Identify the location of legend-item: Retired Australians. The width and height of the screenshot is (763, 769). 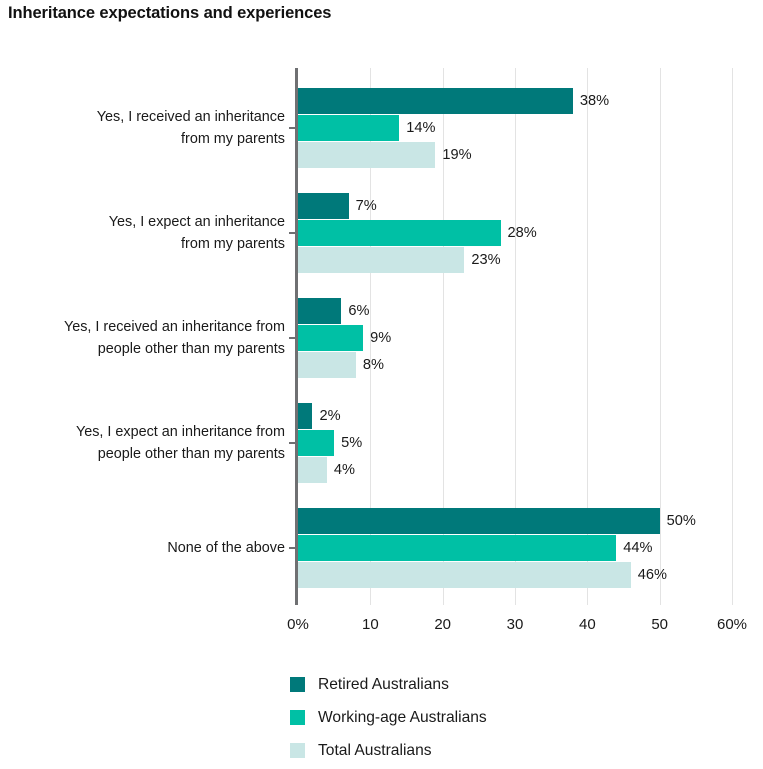
(388, 684).